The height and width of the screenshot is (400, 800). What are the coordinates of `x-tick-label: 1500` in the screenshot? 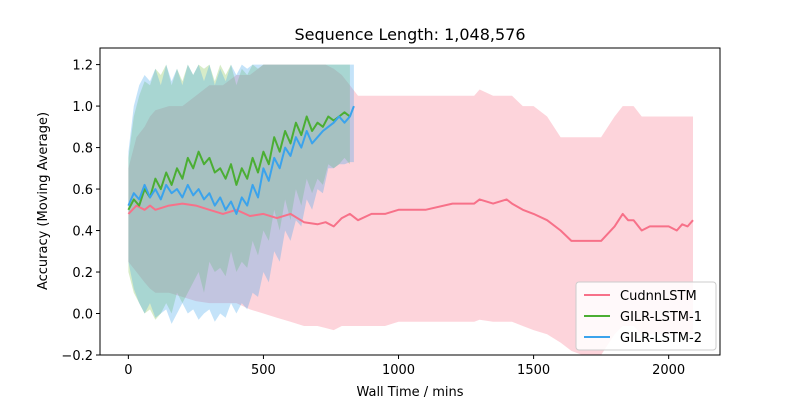 It's located at (533, 370).